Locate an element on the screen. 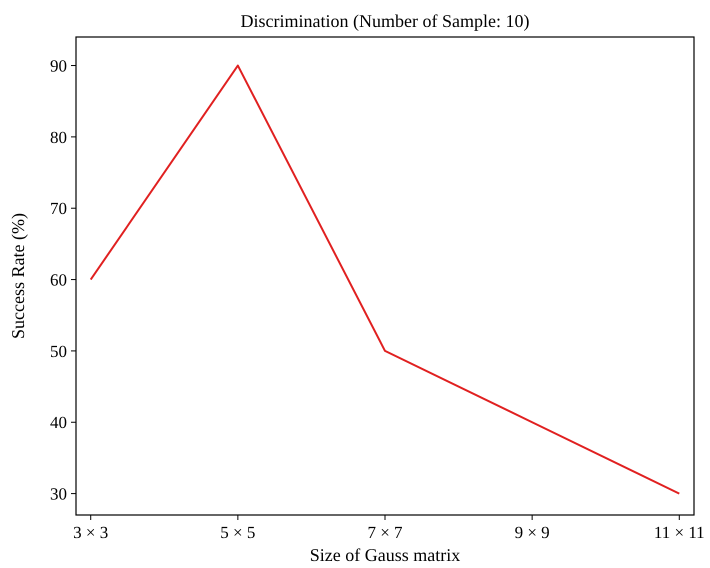 The width and height of the screenshot is (710, 568). x-tick-label: 5 × 5 is located at coordinates (238, 532).